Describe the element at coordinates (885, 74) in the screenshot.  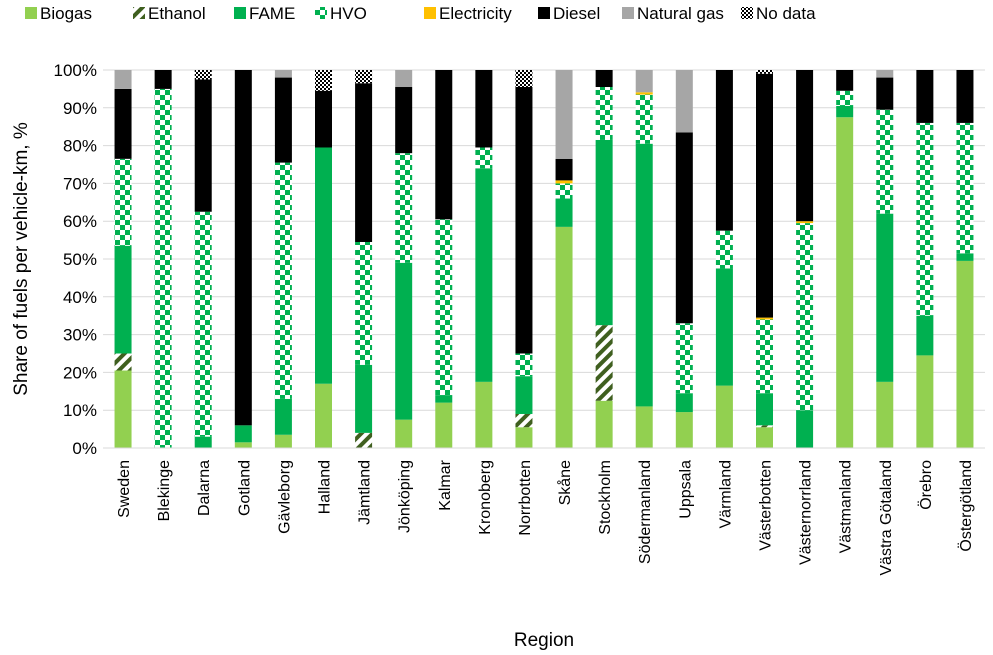
I see `bar-segment-natural-gas-vastra-gotaland` at that location.